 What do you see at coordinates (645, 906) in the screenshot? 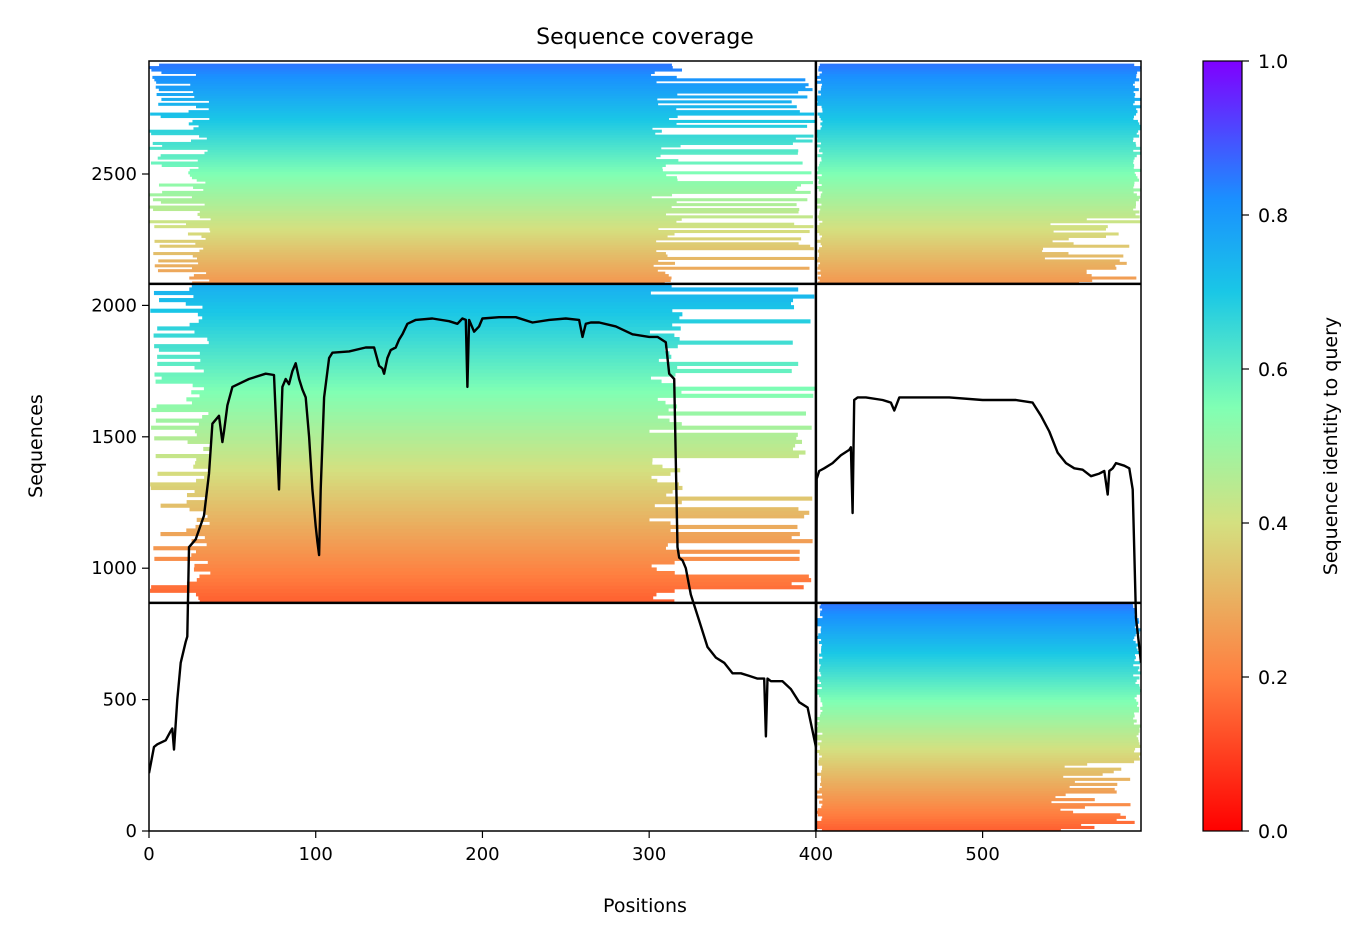
I see `x-axis-label: Positions` at bounding box center [645, 906].